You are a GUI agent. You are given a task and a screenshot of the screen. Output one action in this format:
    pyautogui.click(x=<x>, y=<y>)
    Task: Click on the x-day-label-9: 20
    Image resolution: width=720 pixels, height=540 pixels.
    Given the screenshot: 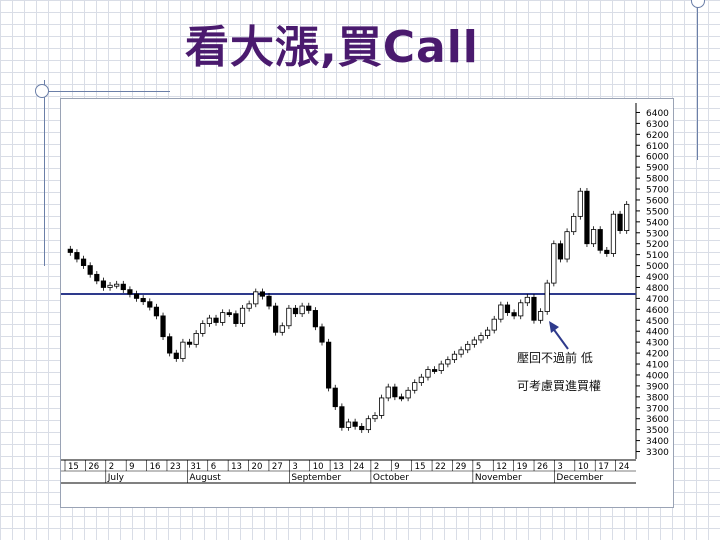 What is the action you would take?
    pyautogui.click(x=257, y=467)
    